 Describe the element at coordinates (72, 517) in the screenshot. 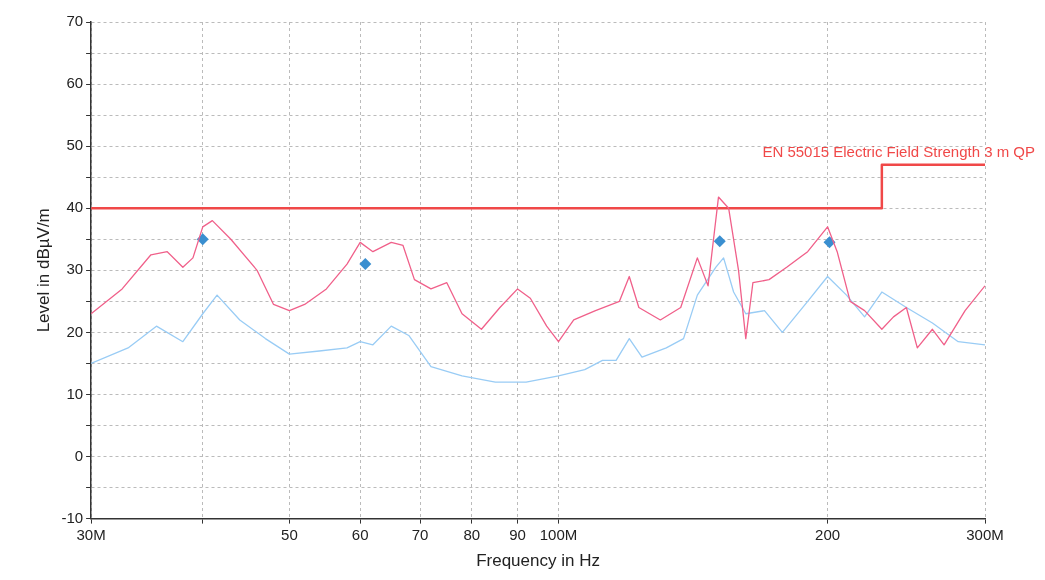

I see `y-tick-label: -10` at that location.